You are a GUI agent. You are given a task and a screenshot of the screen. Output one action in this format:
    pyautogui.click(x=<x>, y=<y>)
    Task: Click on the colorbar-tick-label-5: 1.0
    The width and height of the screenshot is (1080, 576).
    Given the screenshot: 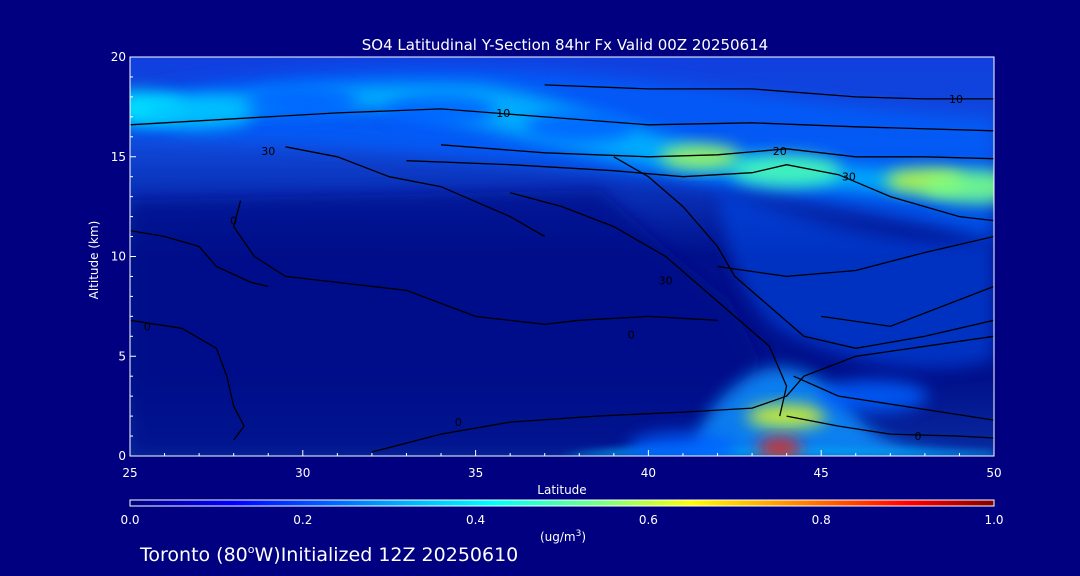 What is the action you would take?
    pyautogui.click(x=993, y=520)
    